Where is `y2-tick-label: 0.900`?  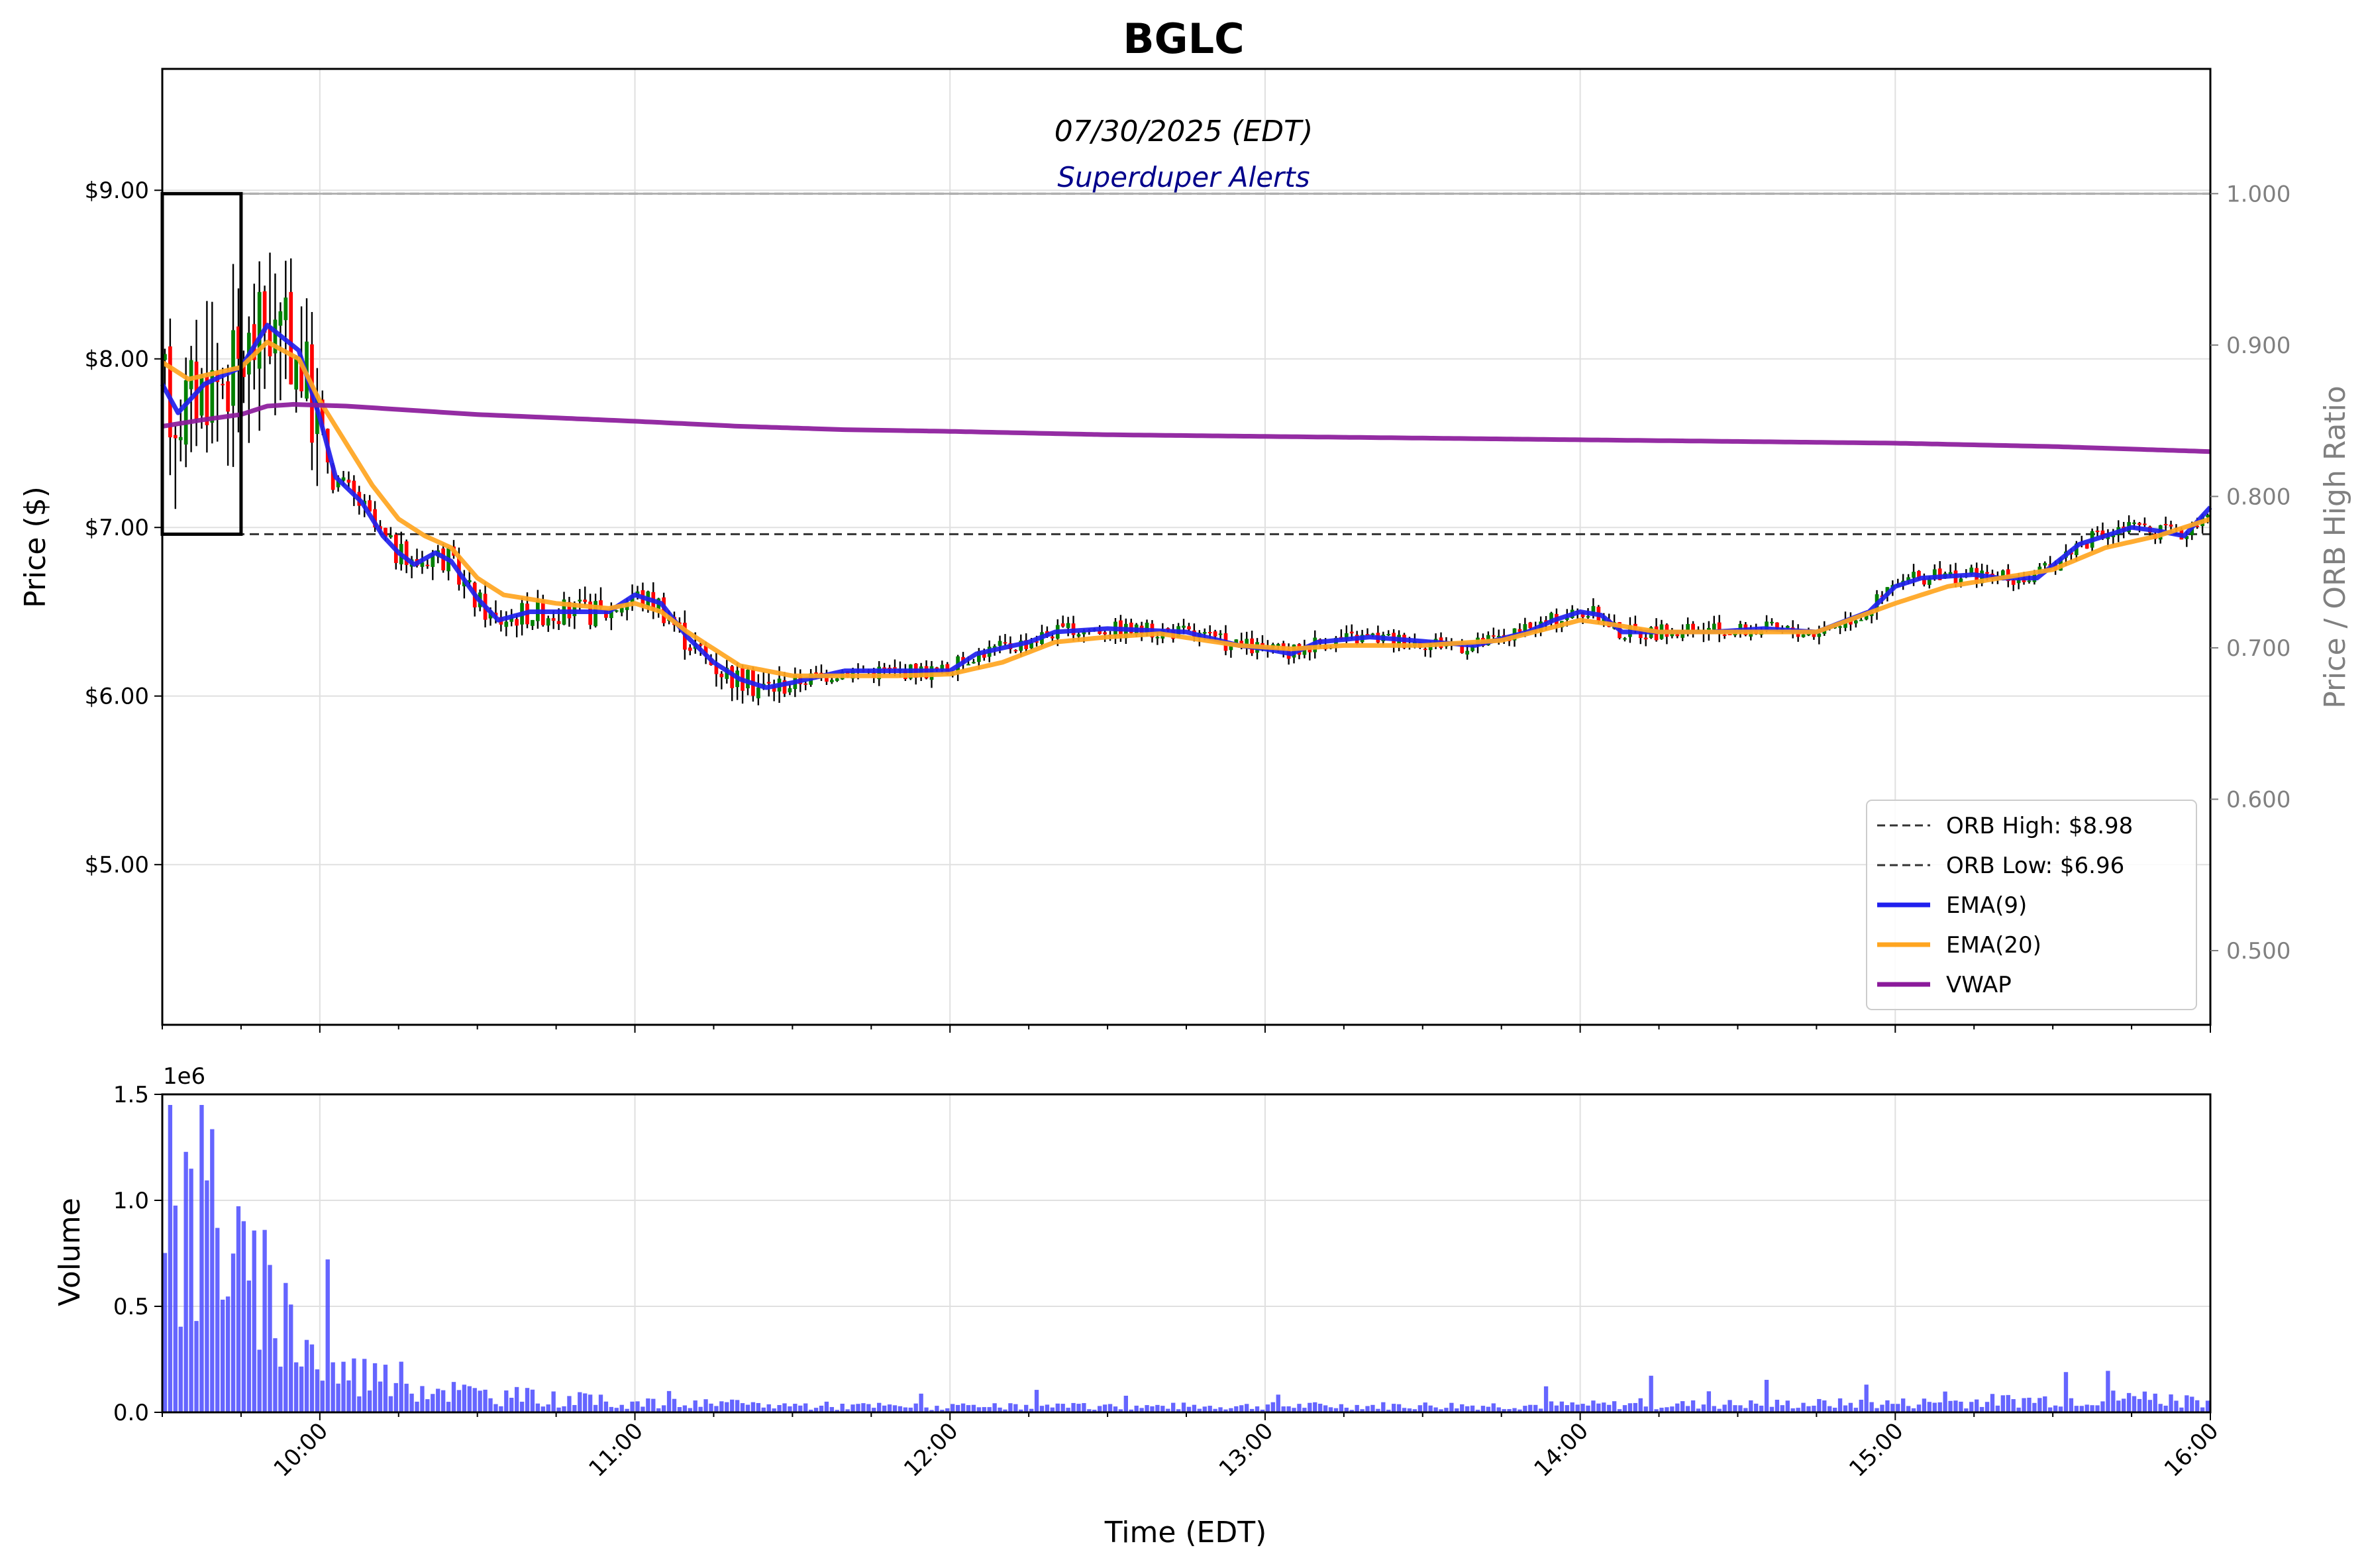 y2-tick-label: 0.900 is located at coordinates (2259, 346).